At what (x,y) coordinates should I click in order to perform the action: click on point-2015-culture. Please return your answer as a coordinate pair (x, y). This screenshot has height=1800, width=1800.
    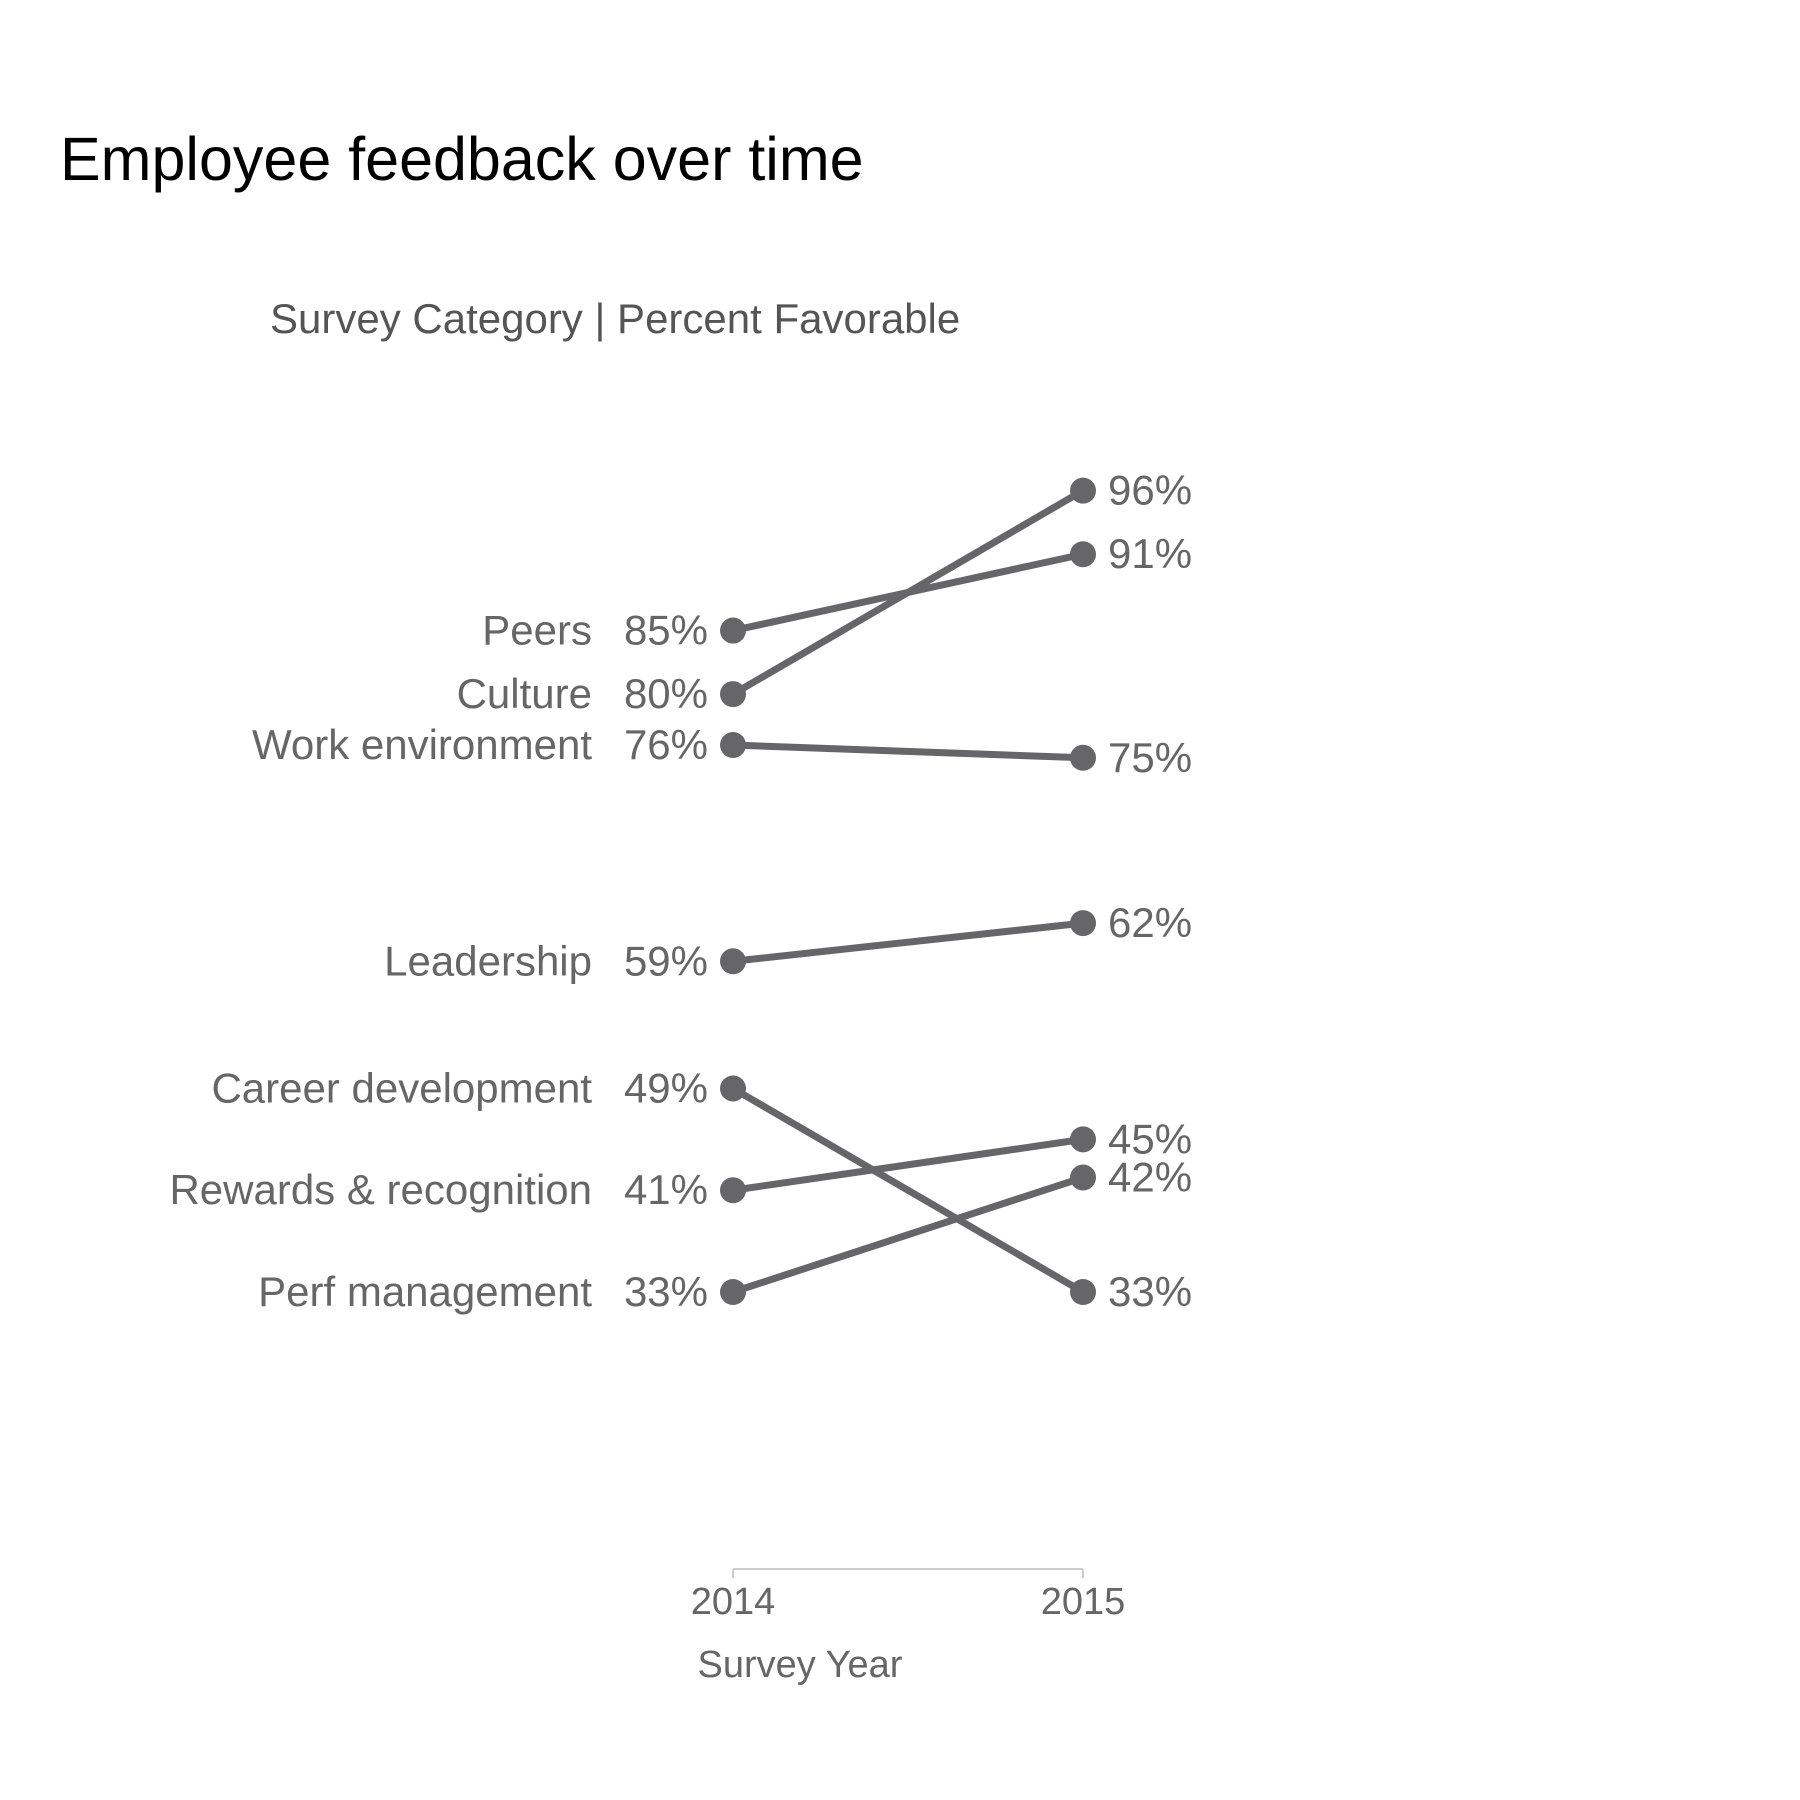
    Looking at the image, I should click on (1083, 490).